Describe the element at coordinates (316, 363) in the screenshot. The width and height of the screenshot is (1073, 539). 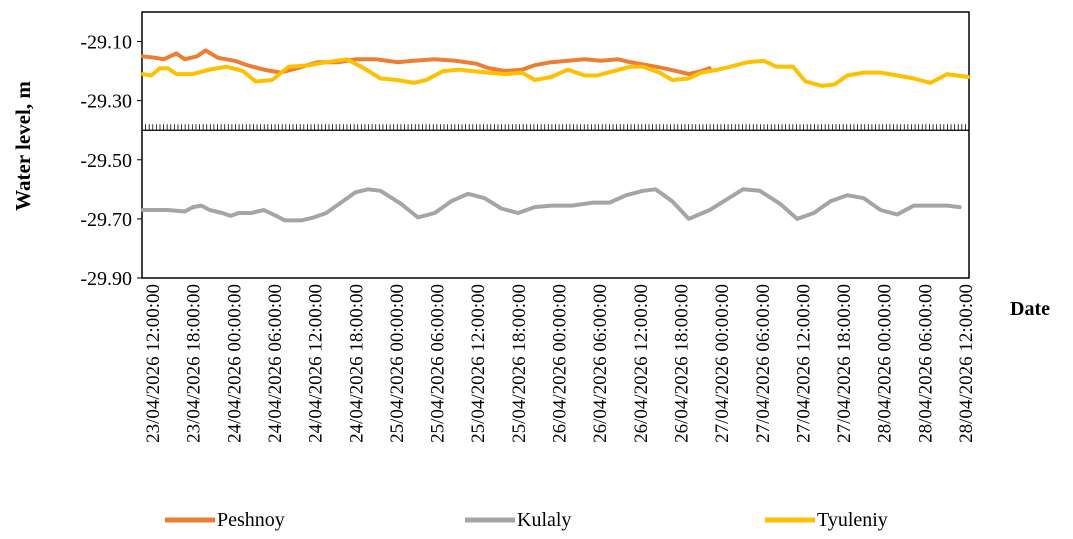
I see `x-tick-label: 24/04/2026 12:00:00` at that location.